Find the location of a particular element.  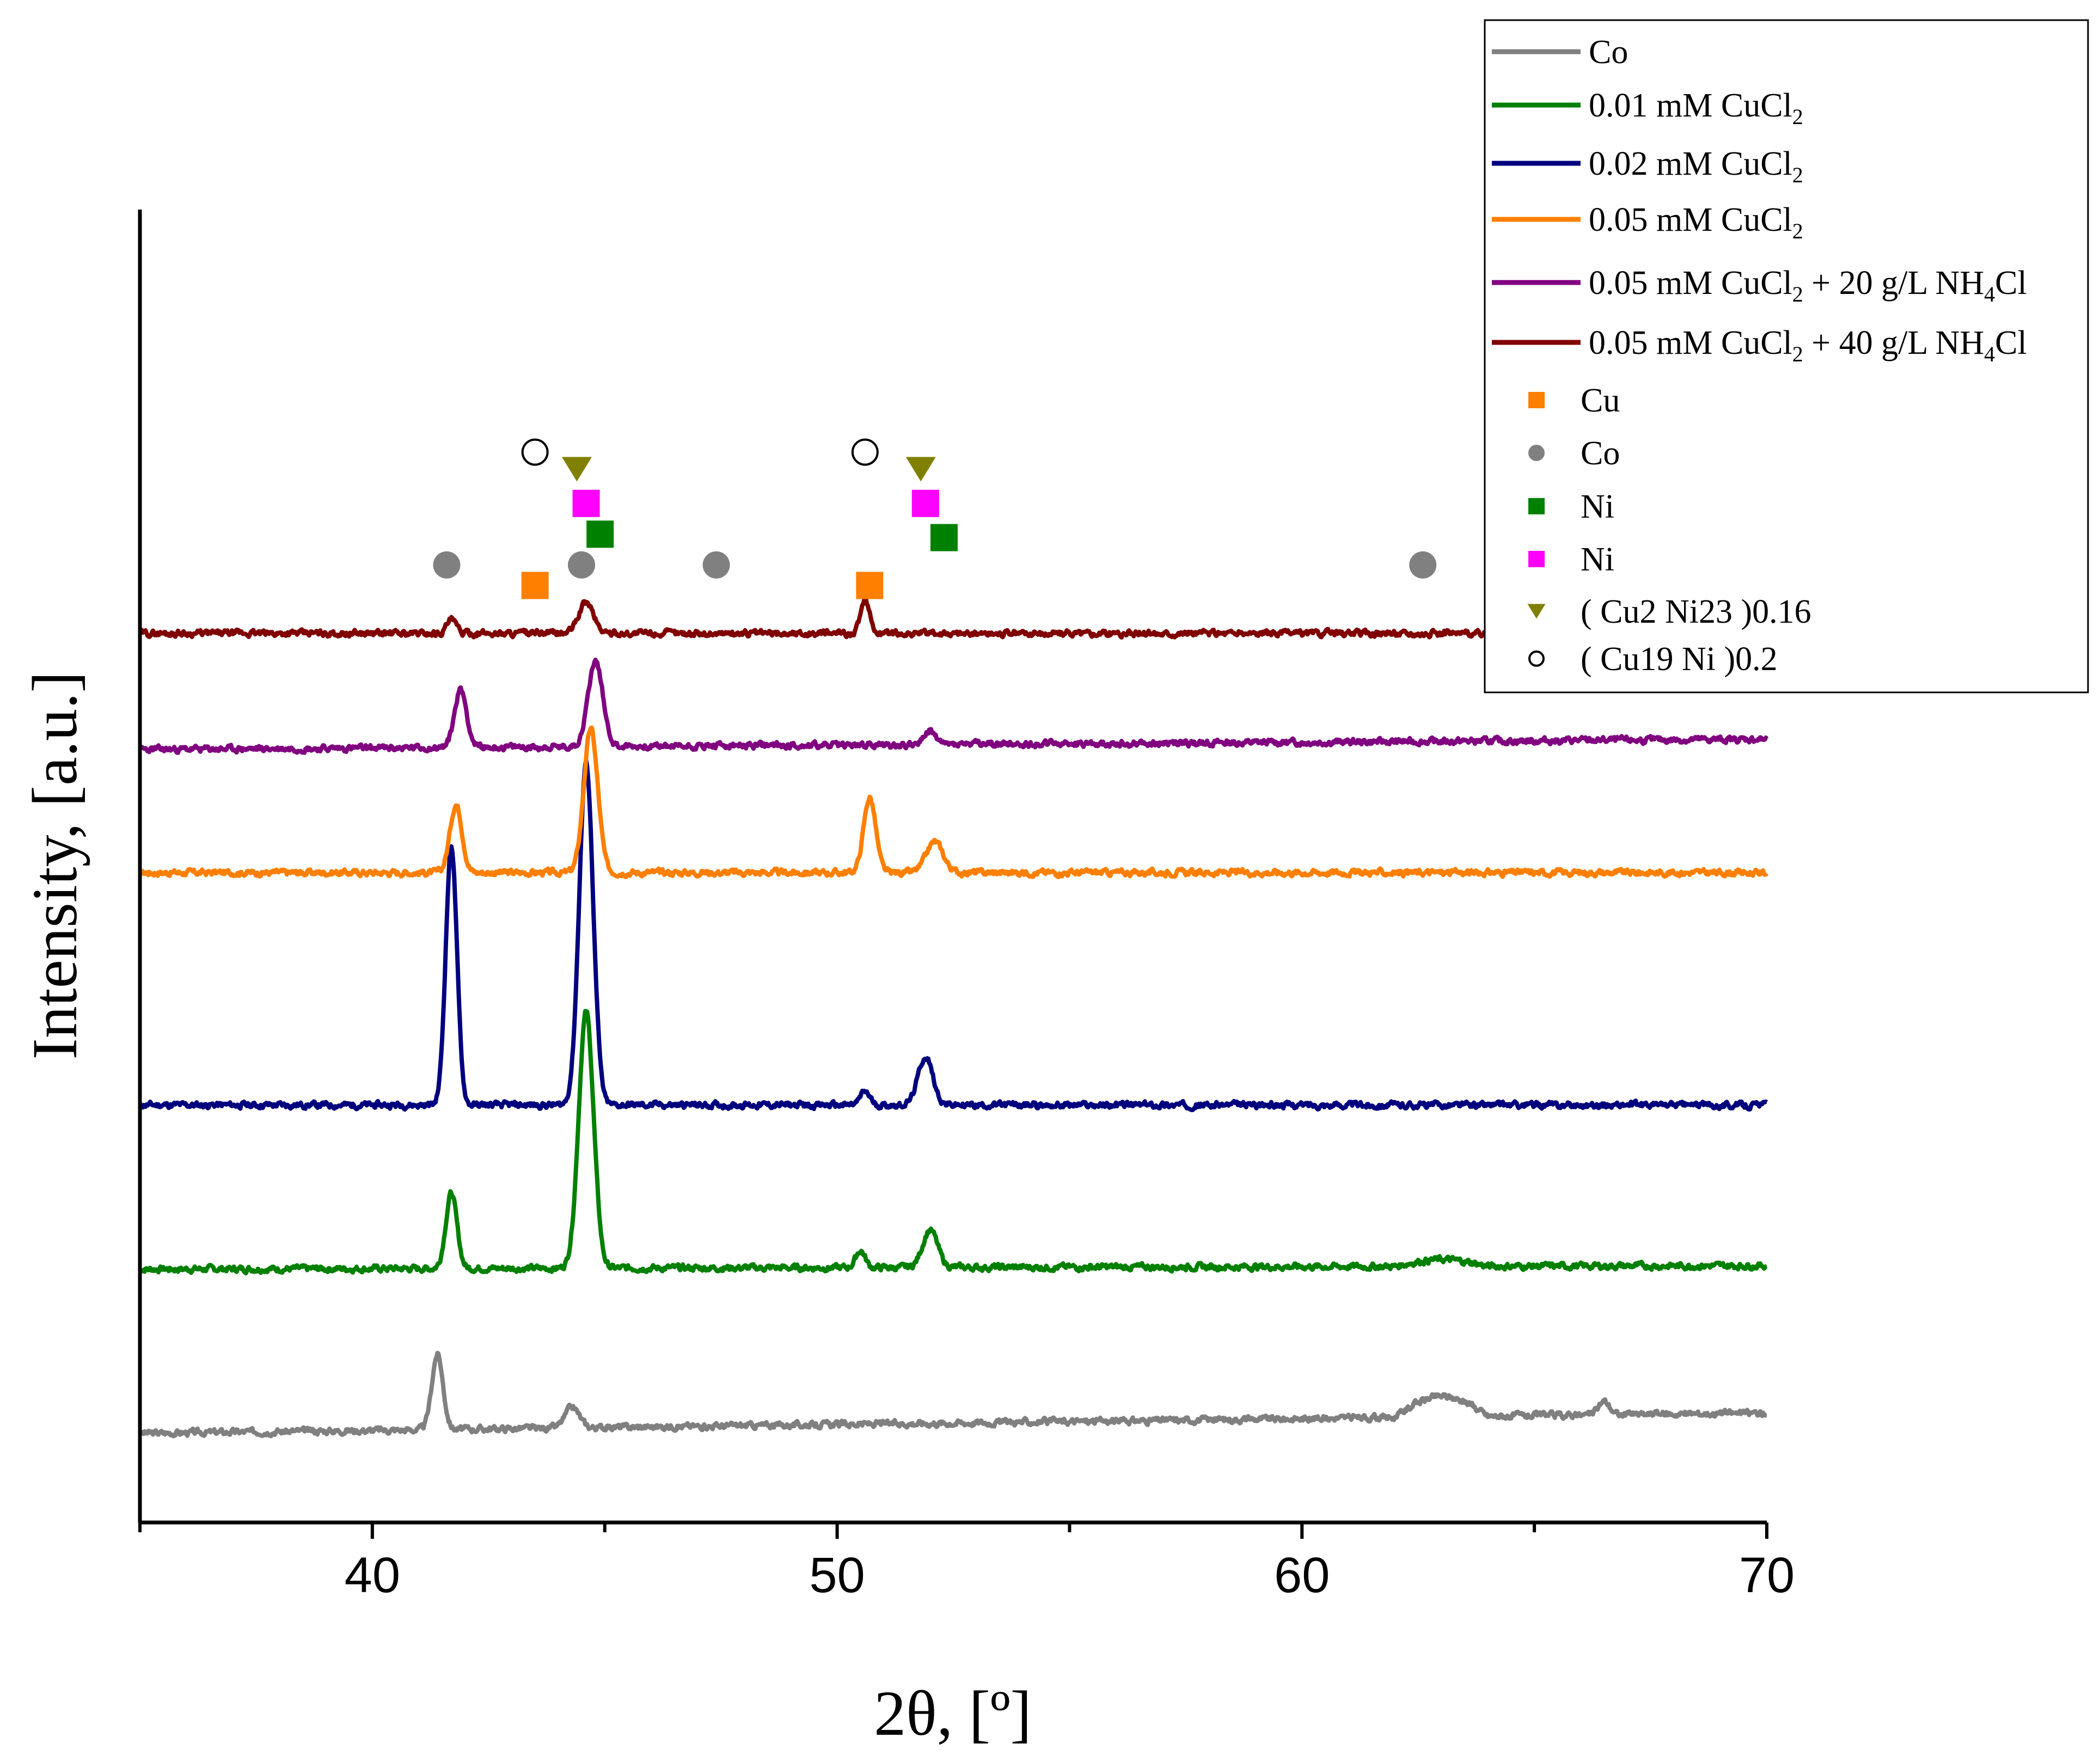

x-tick-label-70: 70 is located at coordinates (1767, 1576).